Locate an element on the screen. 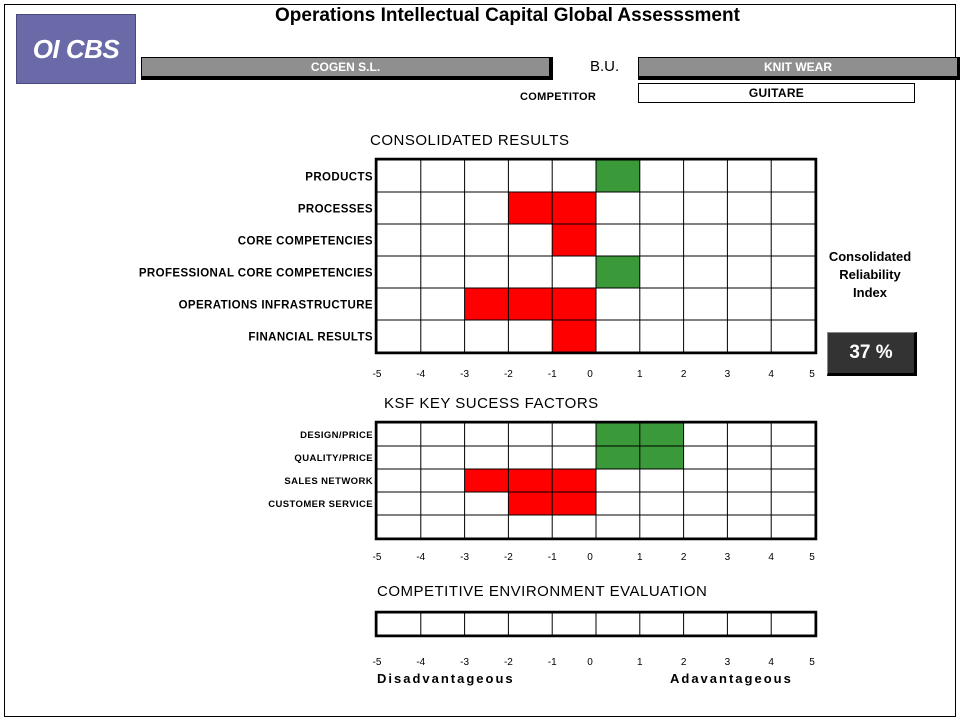 The height and width of the screenshot is (720, 960). reliability-label-line: Consolidated is located at coordinates (870, 256).